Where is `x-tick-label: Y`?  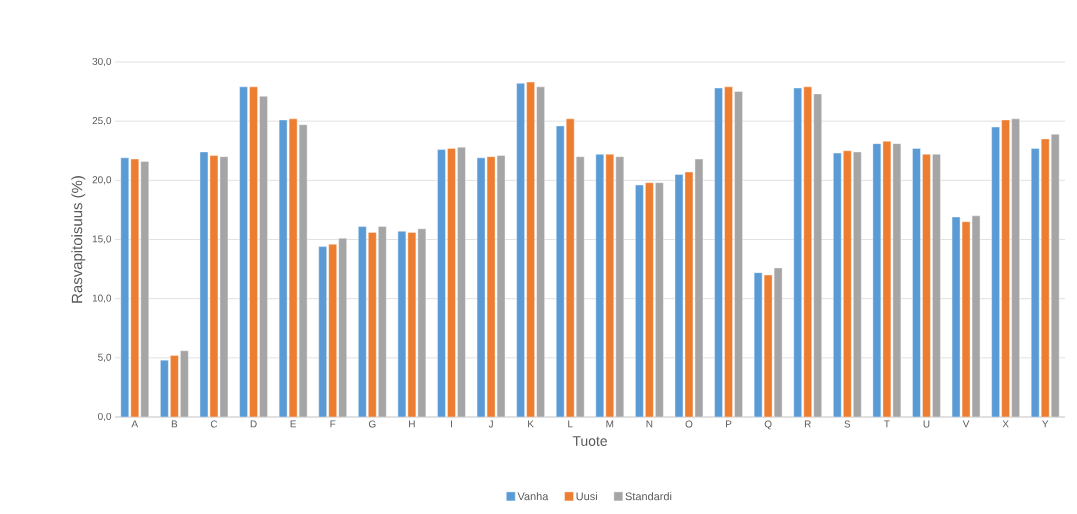 x-tick-label: Y is located at coordinates (1045, 424).